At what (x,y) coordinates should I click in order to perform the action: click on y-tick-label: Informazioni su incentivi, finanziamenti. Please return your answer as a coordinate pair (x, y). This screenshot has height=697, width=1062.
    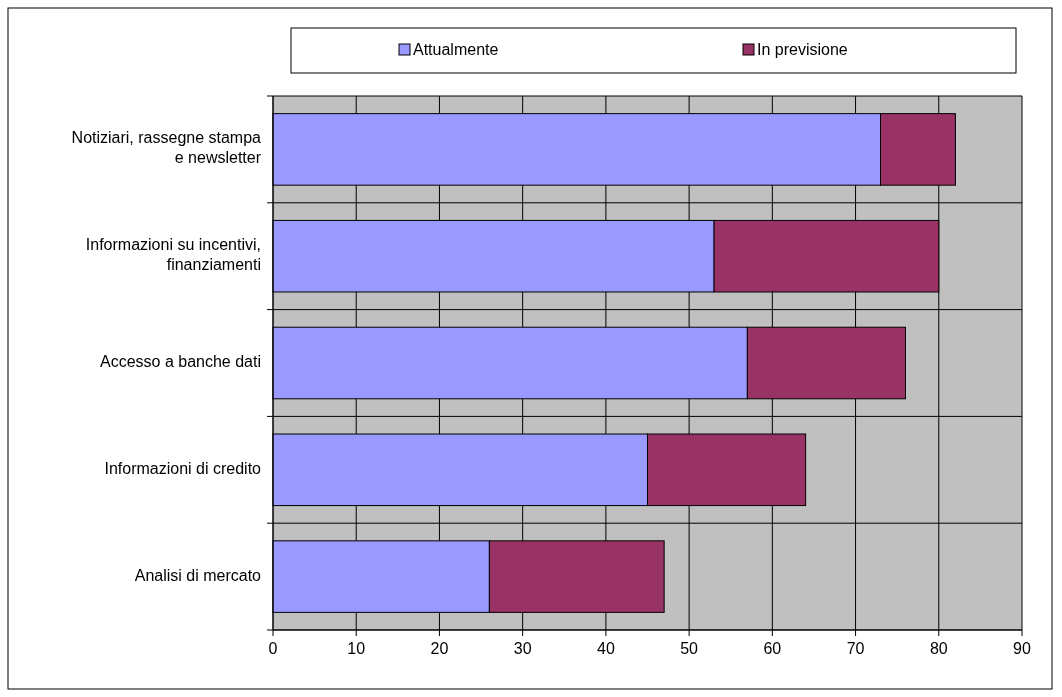
    Looking at the image, I should click on (173, 255).